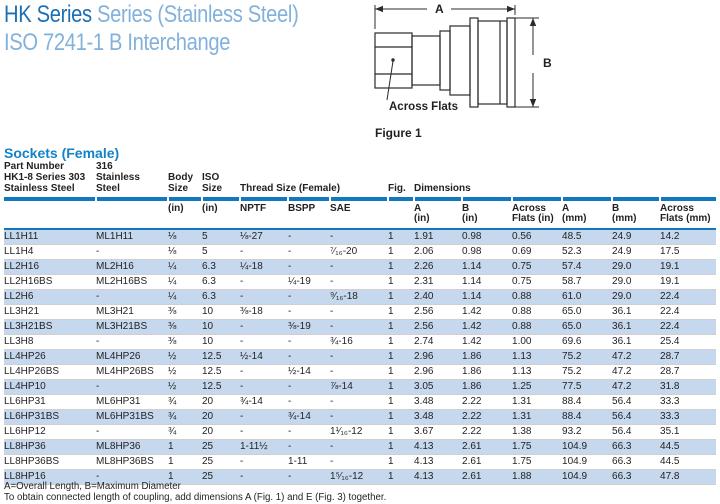 This screenshot has height=504, width=720. Describe the element at coordinates (537, 252) in the screenshot. I see `dim-across-flats-in: 0.69` at that location.